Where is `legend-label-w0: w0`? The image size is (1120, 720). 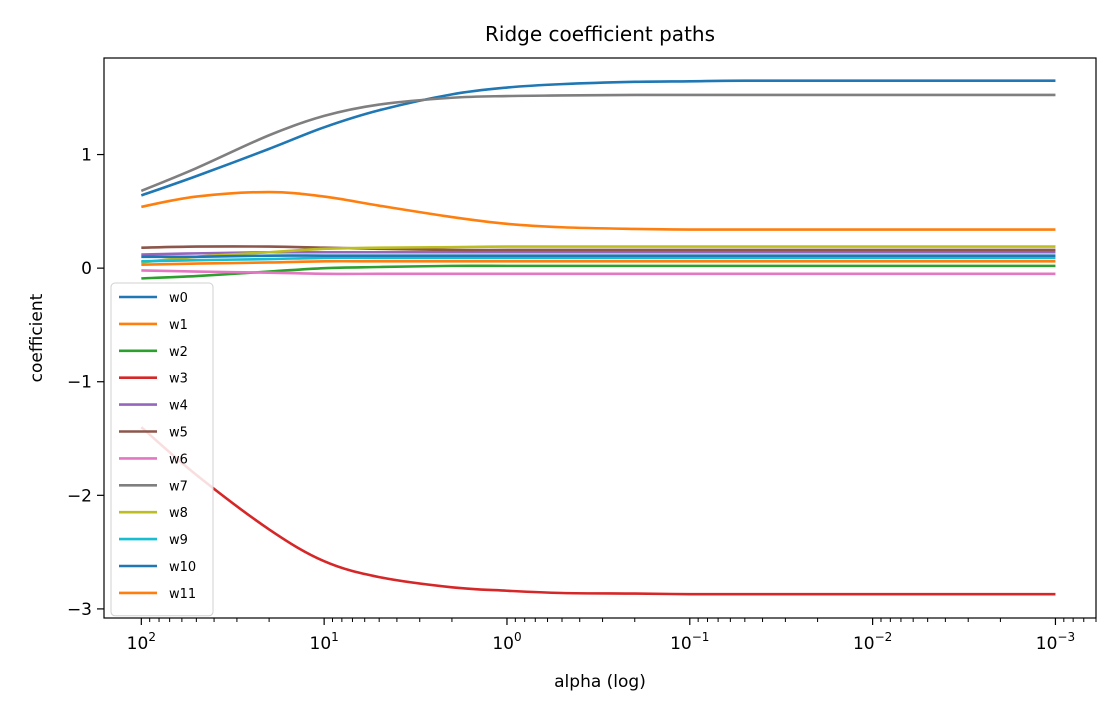 legend-label-w0: w0 is located at coordinates (178, 298).